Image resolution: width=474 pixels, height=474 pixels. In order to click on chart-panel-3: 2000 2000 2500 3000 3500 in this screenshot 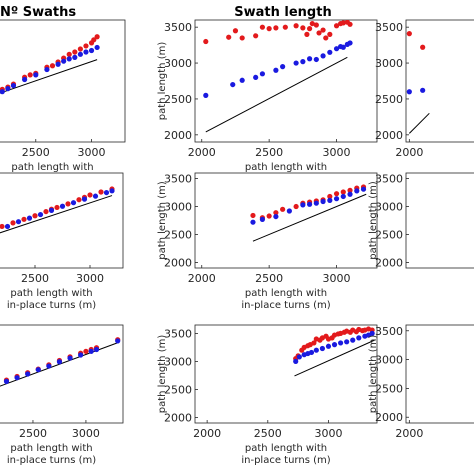, I will do `click(424, 89)`.